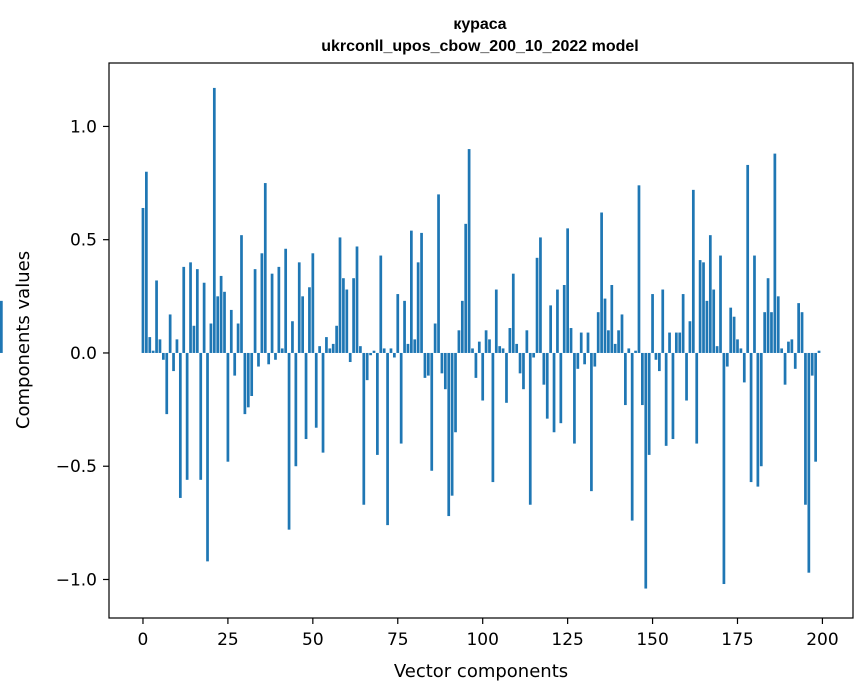 The image size is (867, 696). What do you see at coordinates (481, 671) in the screenshot?
I see `x-axis-label: Vector components` at bounding box center [481, 671].